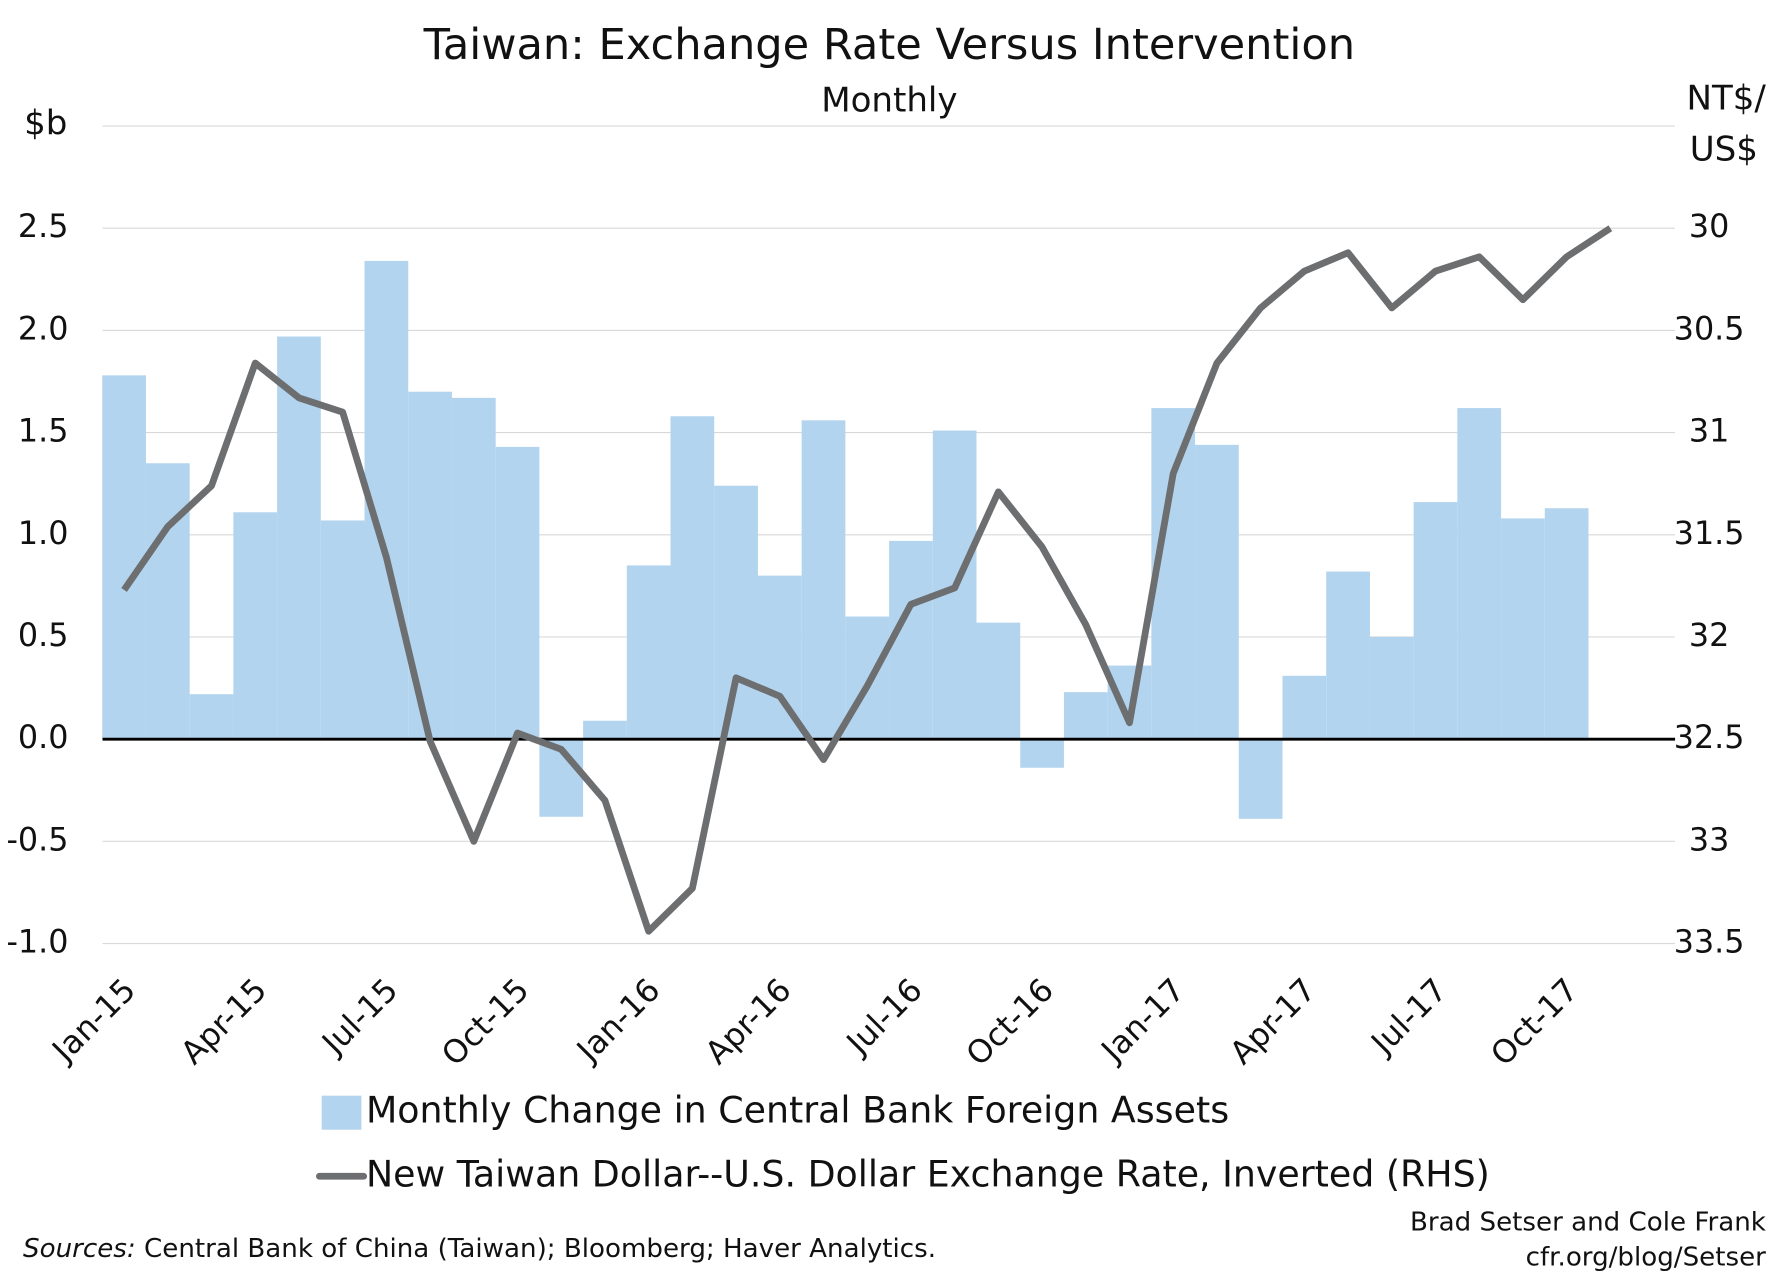 The image size is (1781, 1283). I want to click on y2-tick-label: 31.5, so click(1709, 533).